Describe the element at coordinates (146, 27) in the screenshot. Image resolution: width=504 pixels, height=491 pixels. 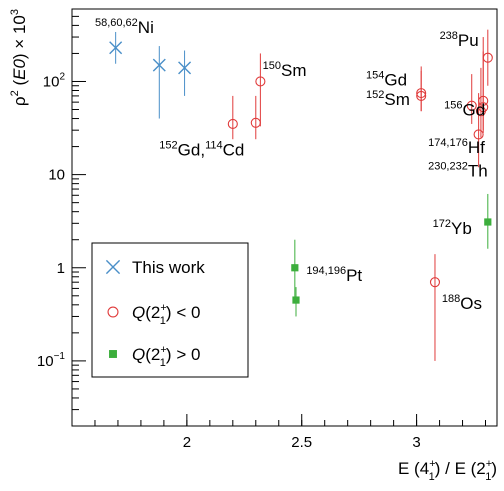
I see `element-symbol: Ni` at that location.